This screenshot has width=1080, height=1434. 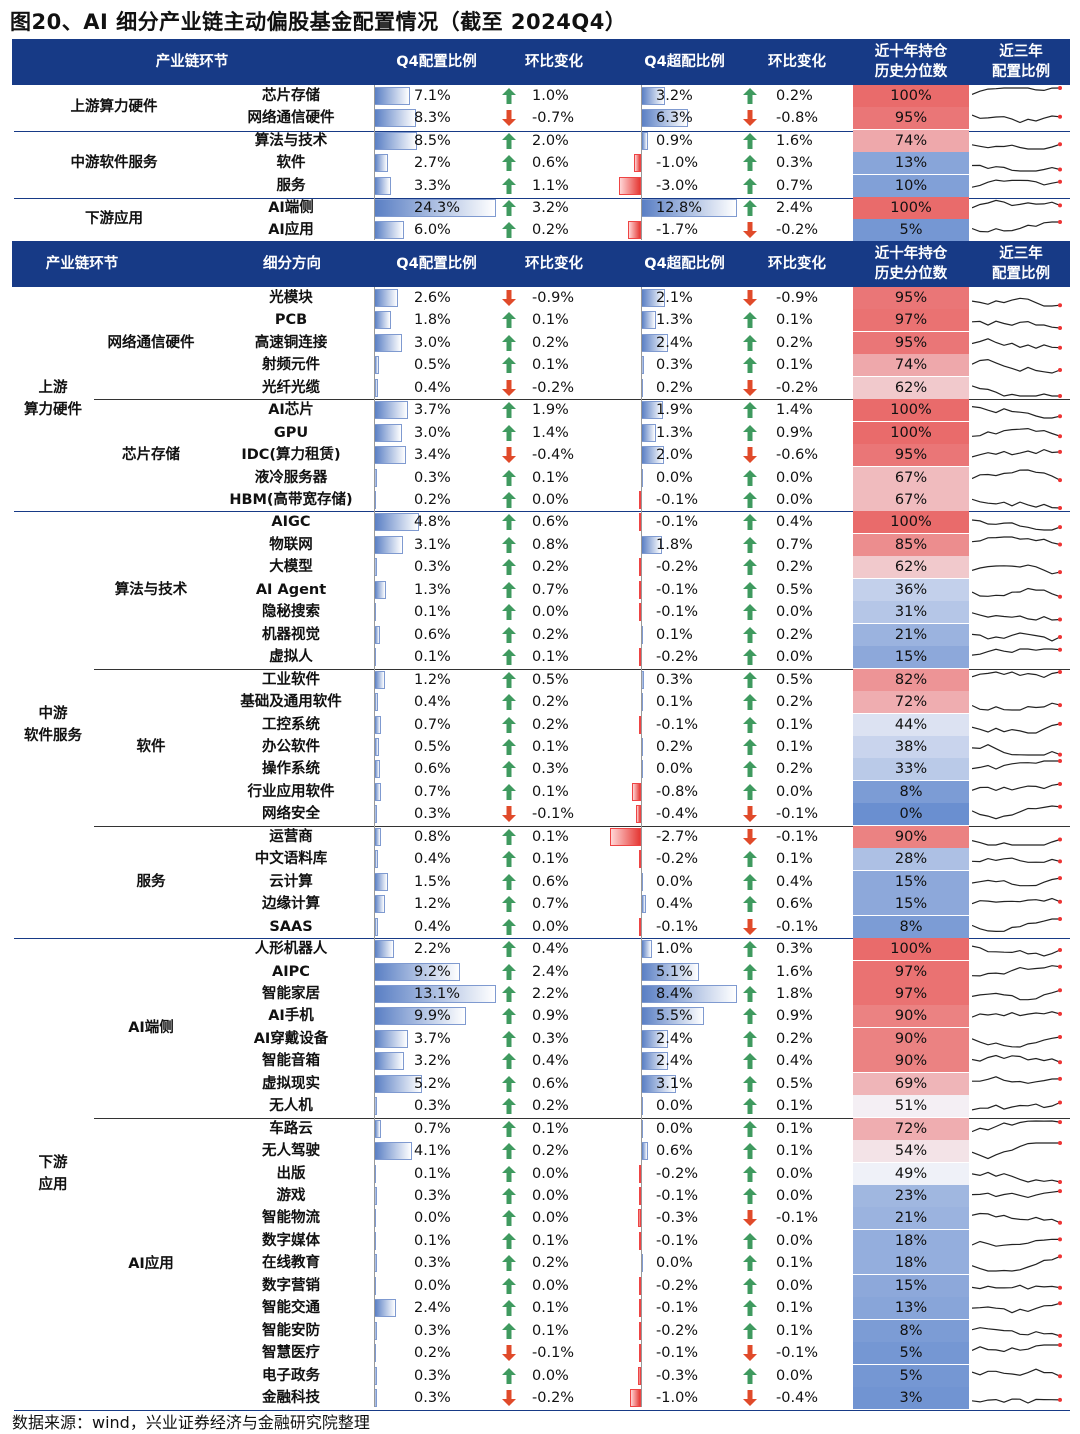 What do you see at coordinates (432, 388) in the screenshot?
I see `alloc-value-光纤光缆: 0.4%` at bounding box center [432, 388].